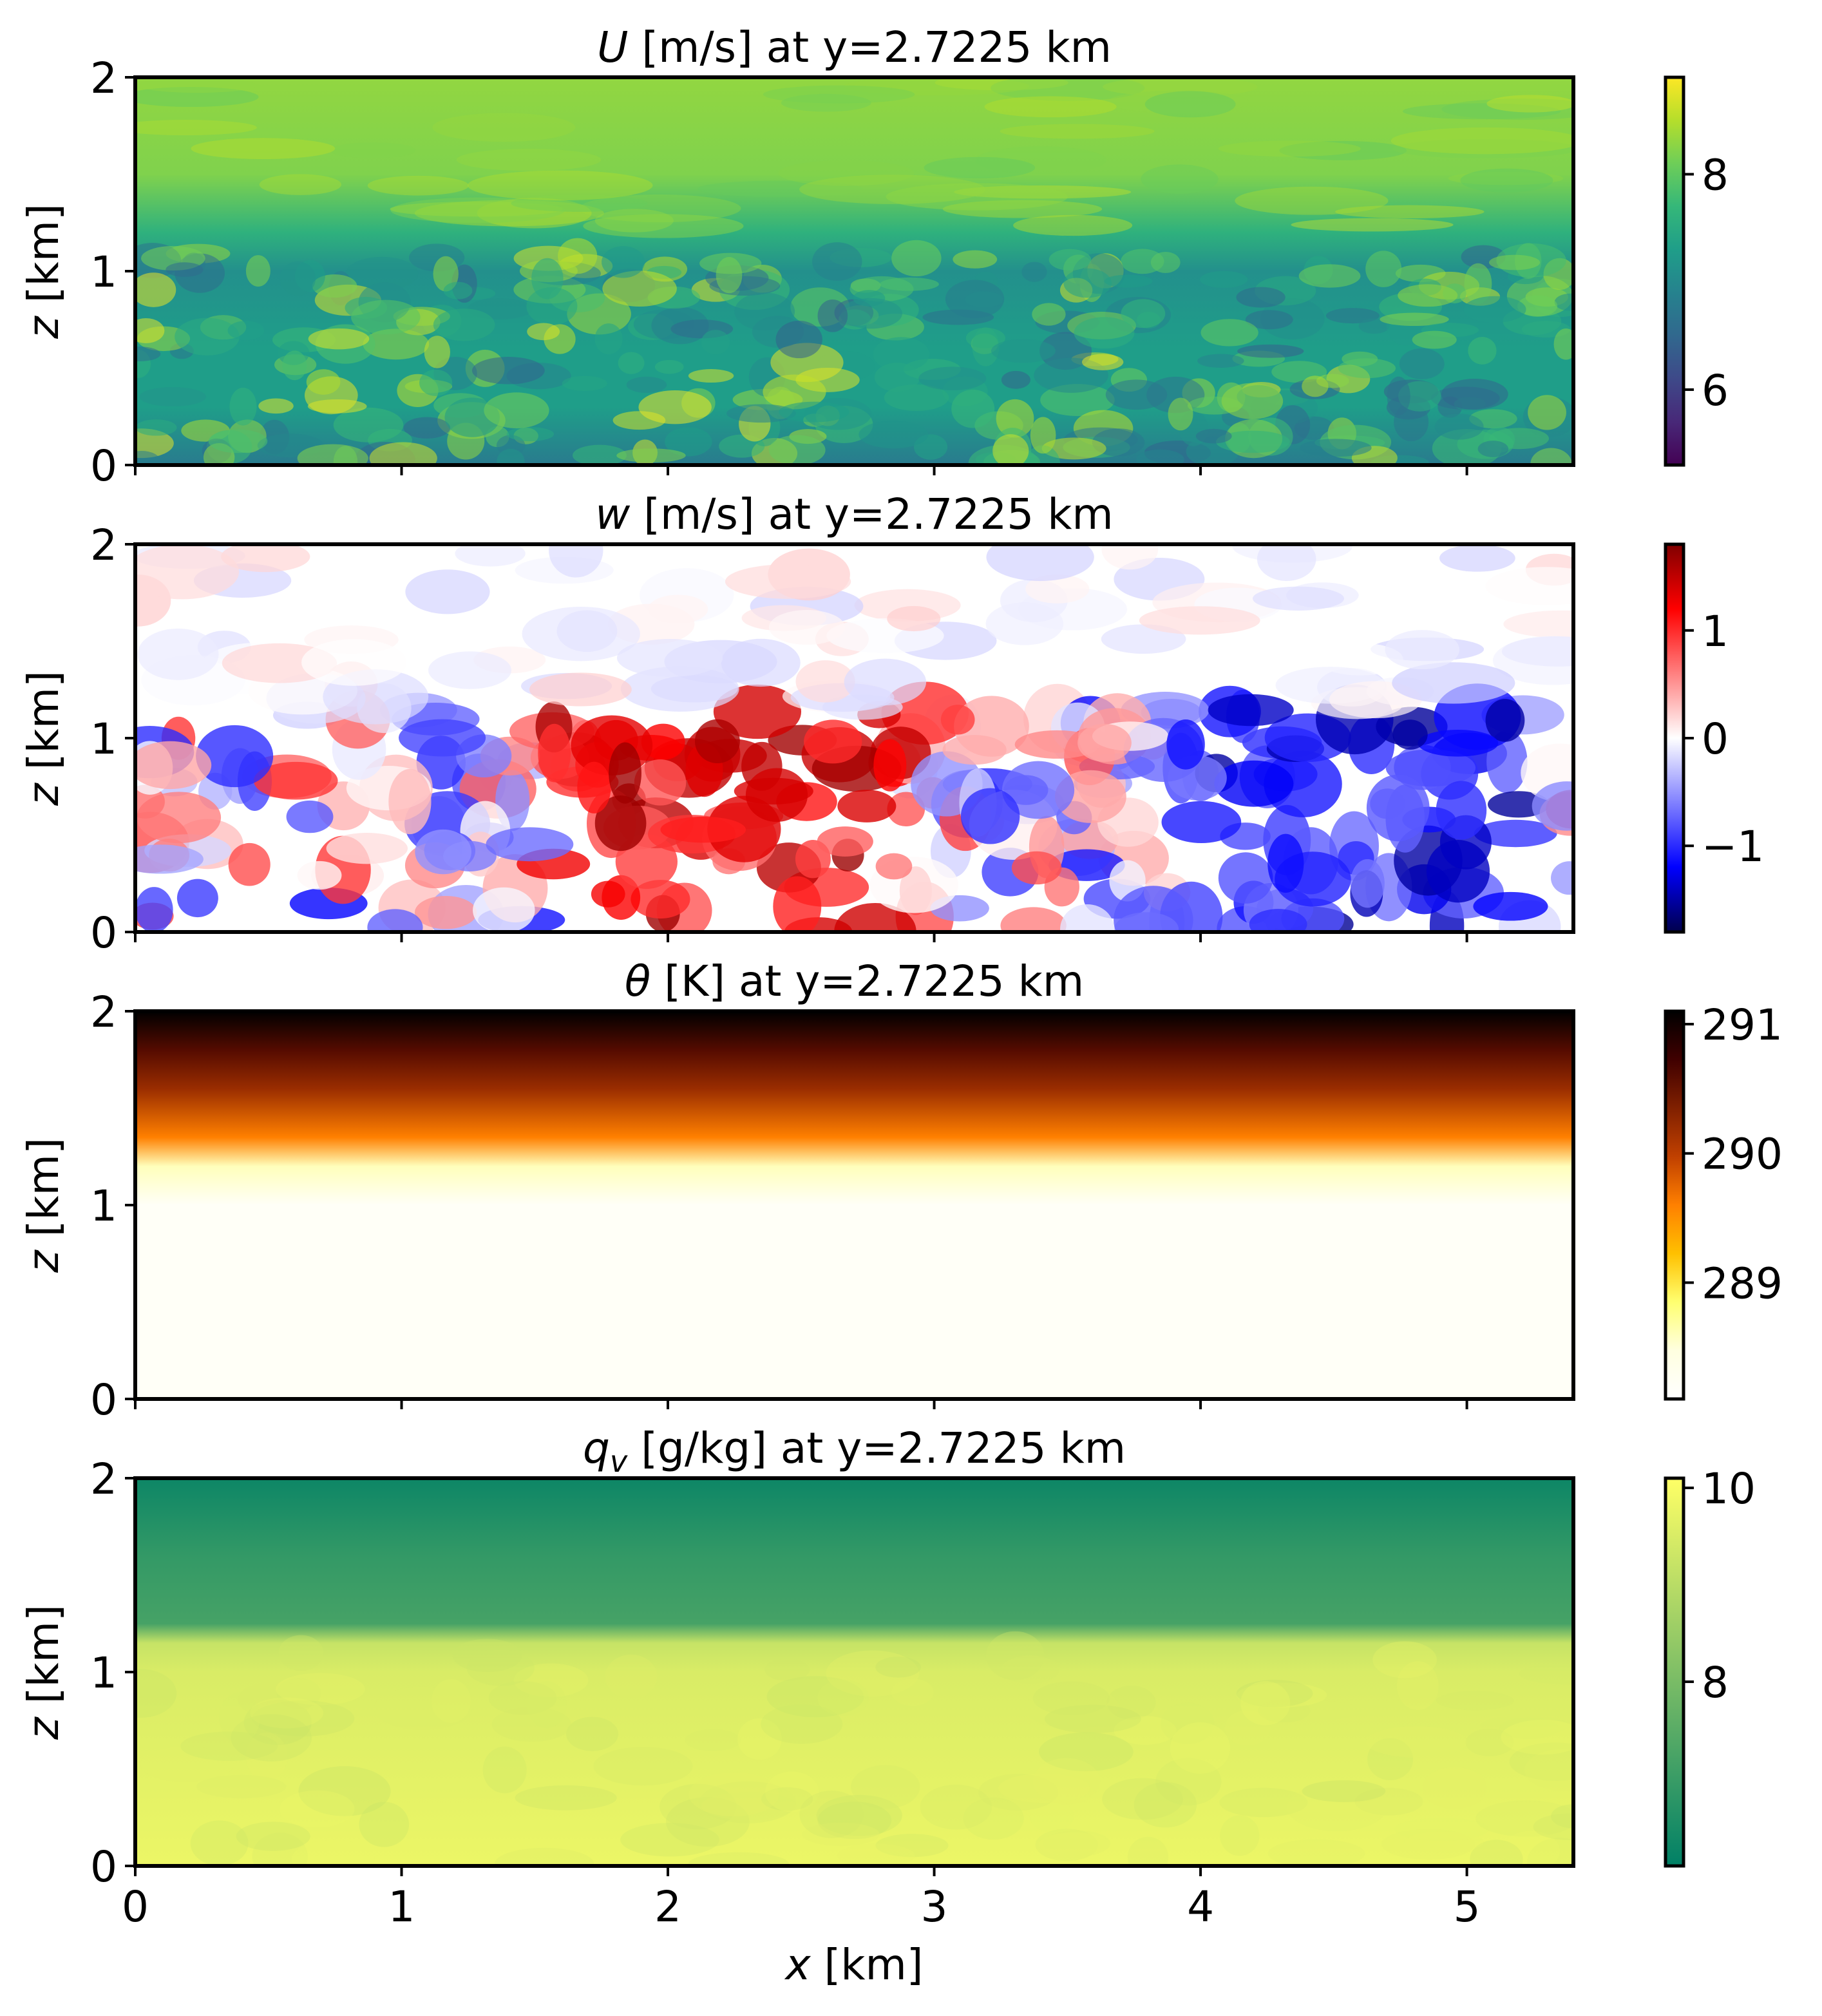 The width and height of the screenshot is (1822, 2016). Describe the element at coordinates (853, 1965) in the screenshot. I see `x-axis-label: x [km]` at that location.